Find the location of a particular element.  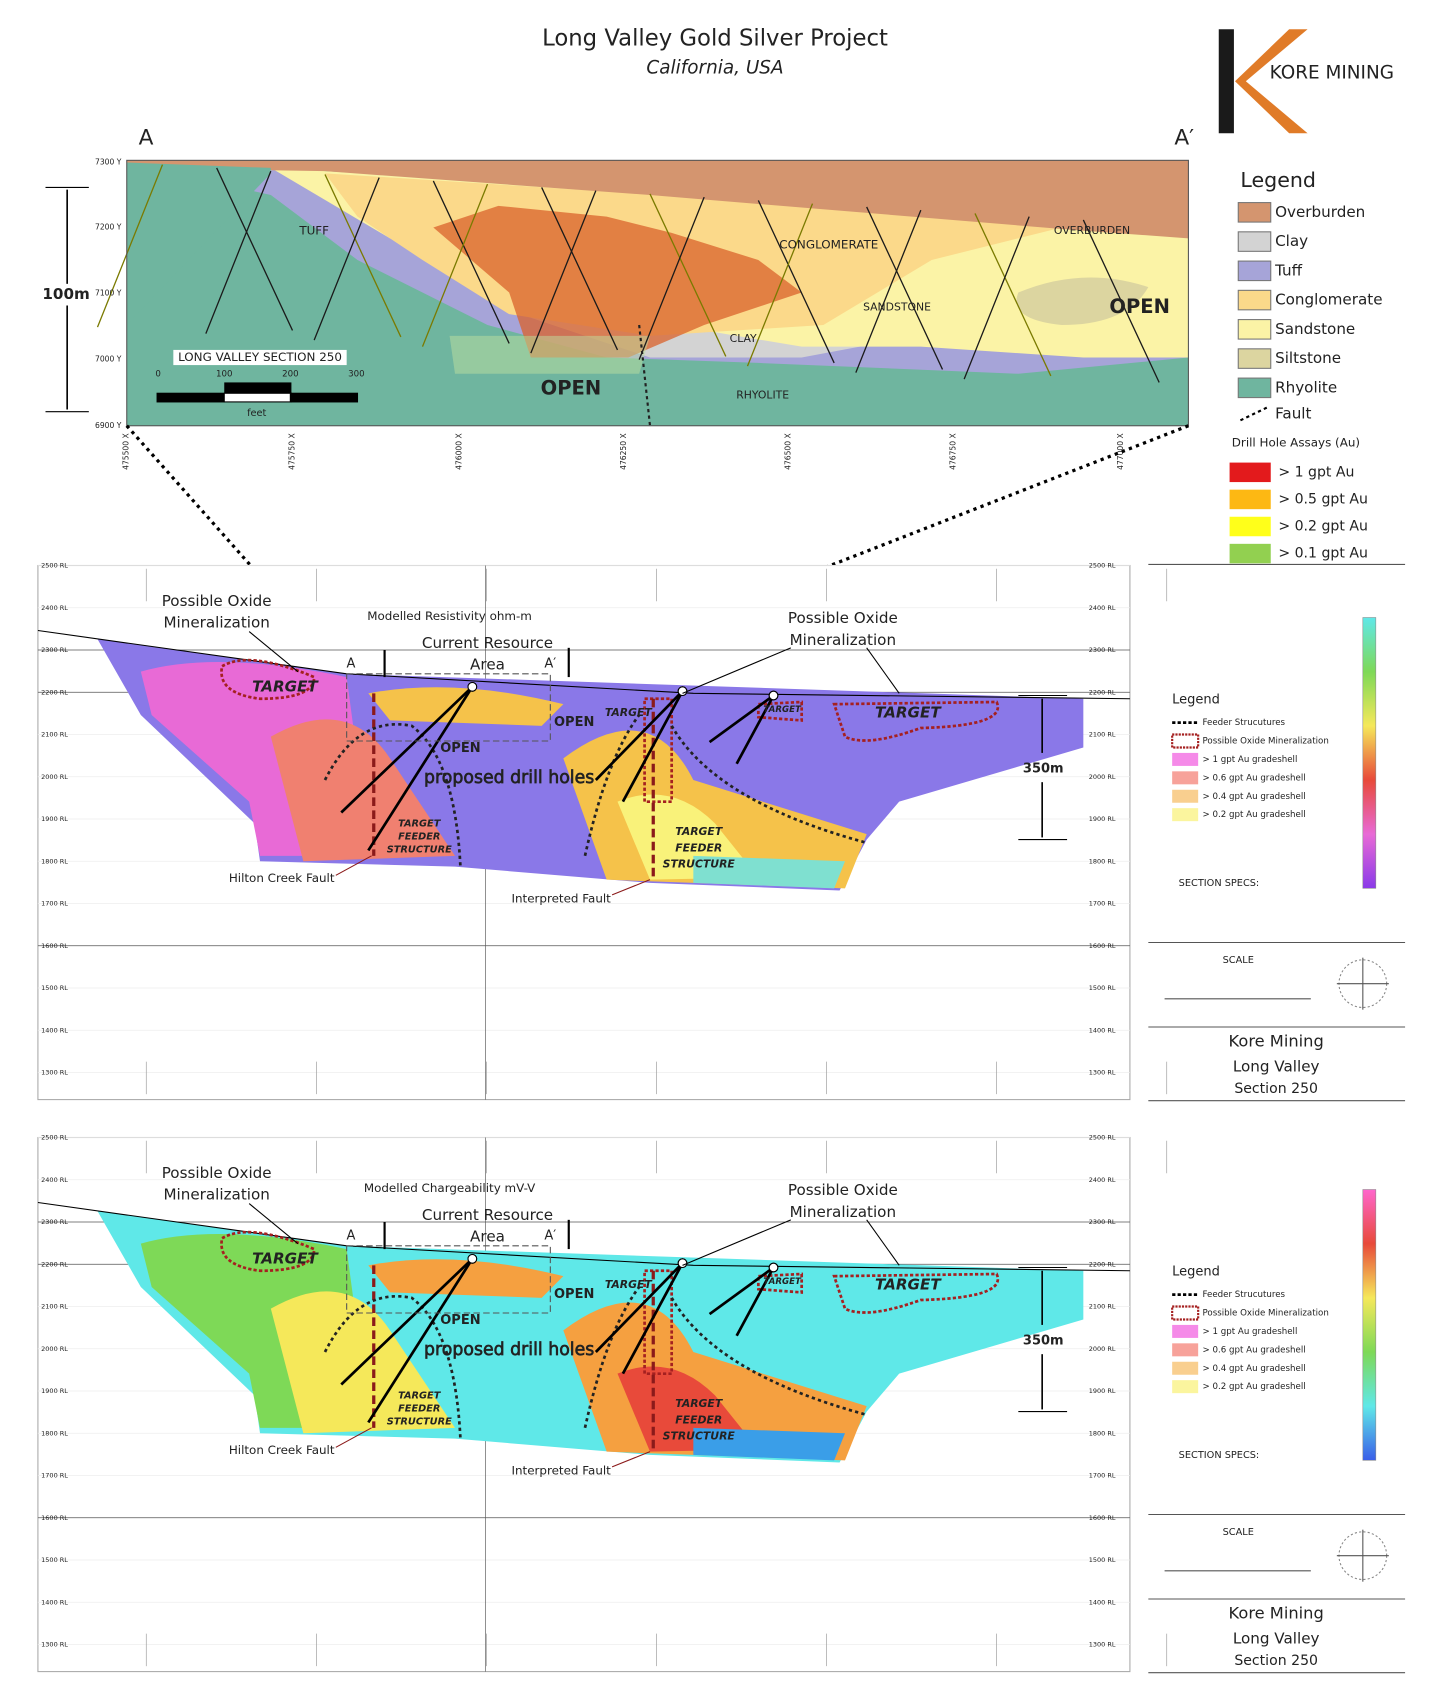

logo-k is located at coordinates (1271, 81).